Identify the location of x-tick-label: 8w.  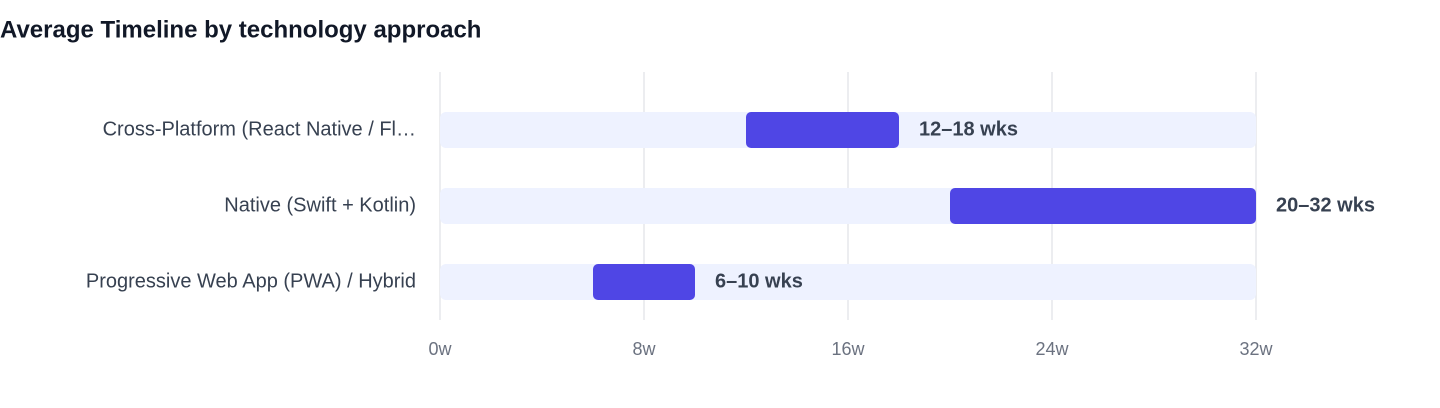
(644, 349).